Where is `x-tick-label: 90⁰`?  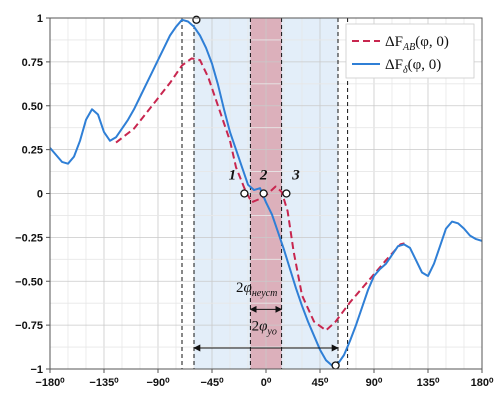
x-tick-label: 90⁰ is located at coordinates (374, 383).